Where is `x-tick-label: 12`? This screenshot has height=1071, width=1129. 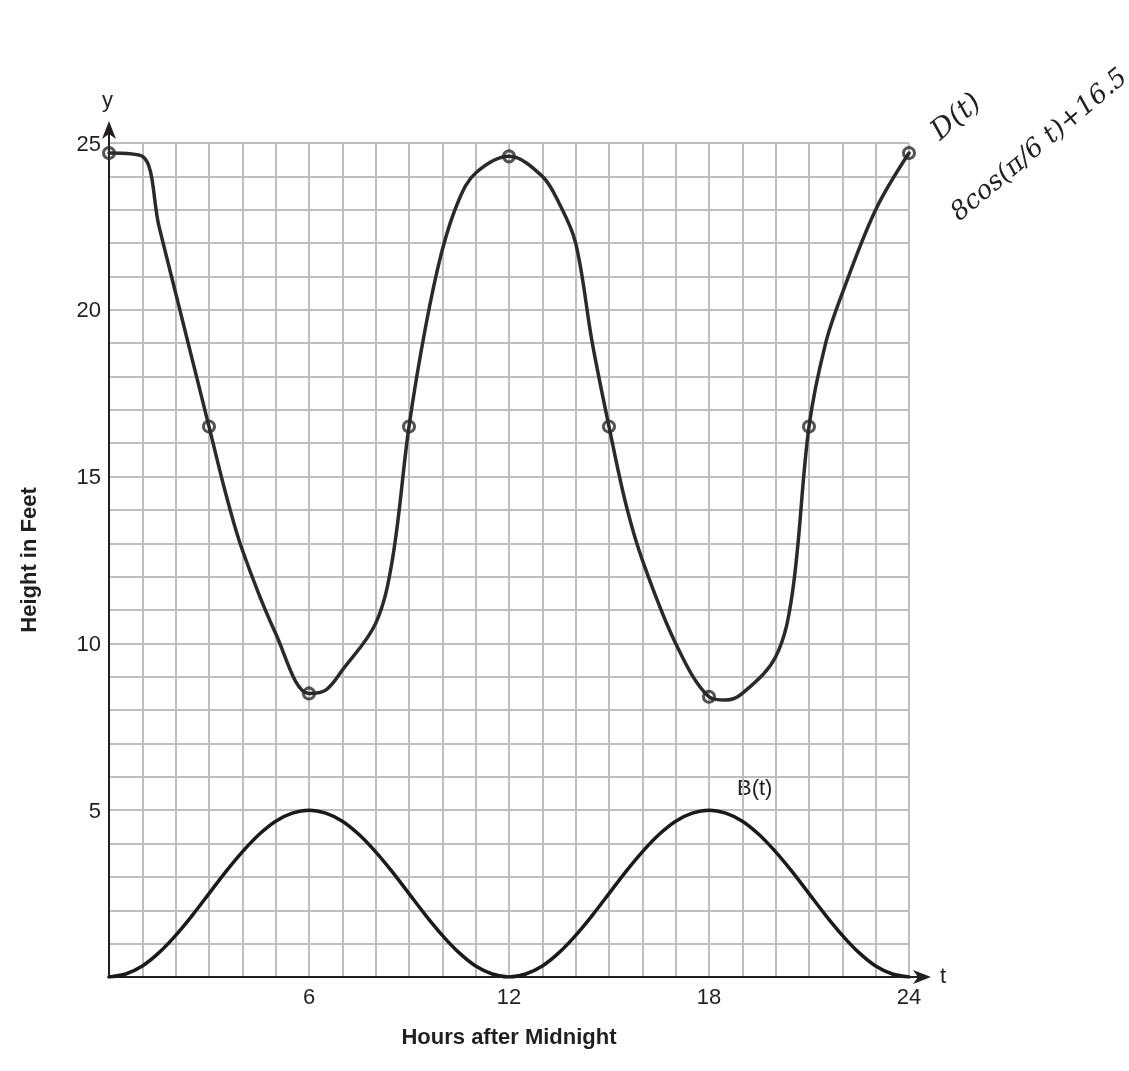 x-tick-label: 12 is located at coordinates (509, 996).